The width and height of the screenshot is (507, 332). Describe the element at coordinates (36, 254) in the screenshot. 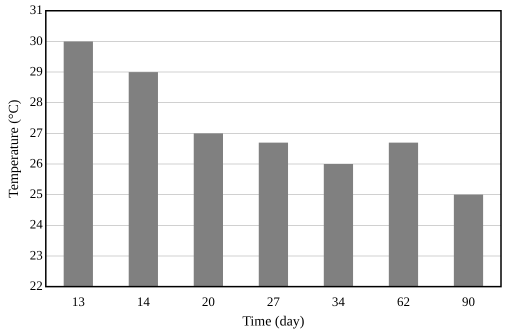

I see `y-tick-label: 23` at that location.